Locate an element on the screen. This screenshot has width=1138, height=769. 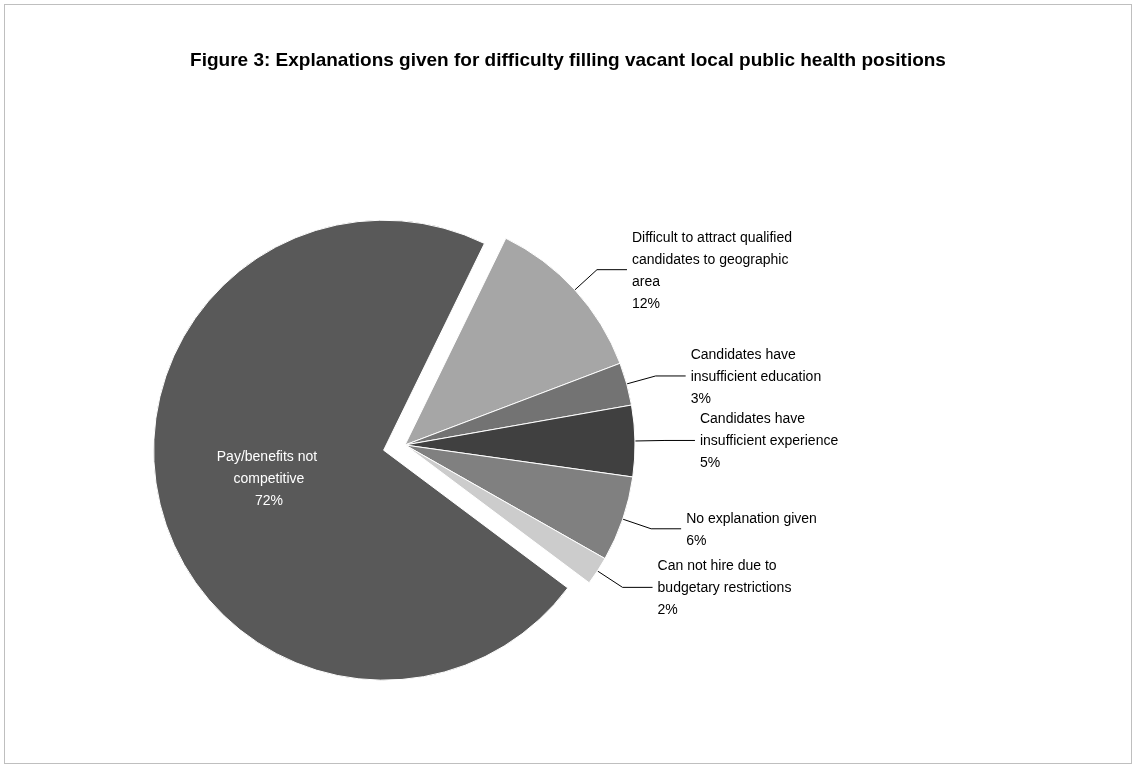
slice-label: Pay/benefits not competitive is located at coordinates (269, 466).